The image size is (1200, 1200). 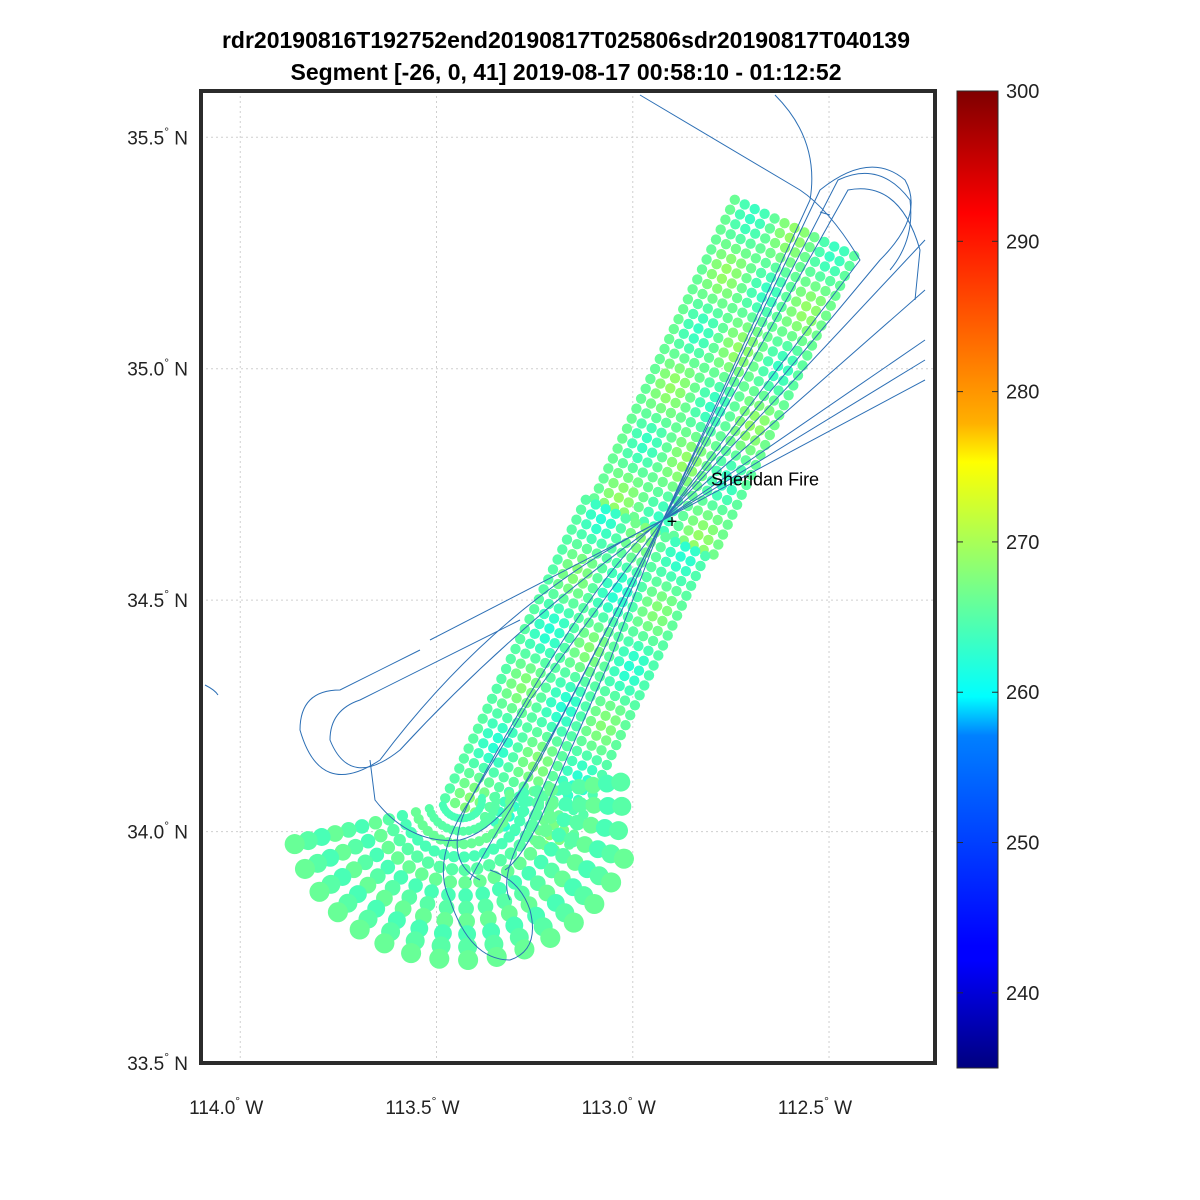 I want to click on colorbar: 240 250 260 270 280 290 300, so click(x=997, y=575).